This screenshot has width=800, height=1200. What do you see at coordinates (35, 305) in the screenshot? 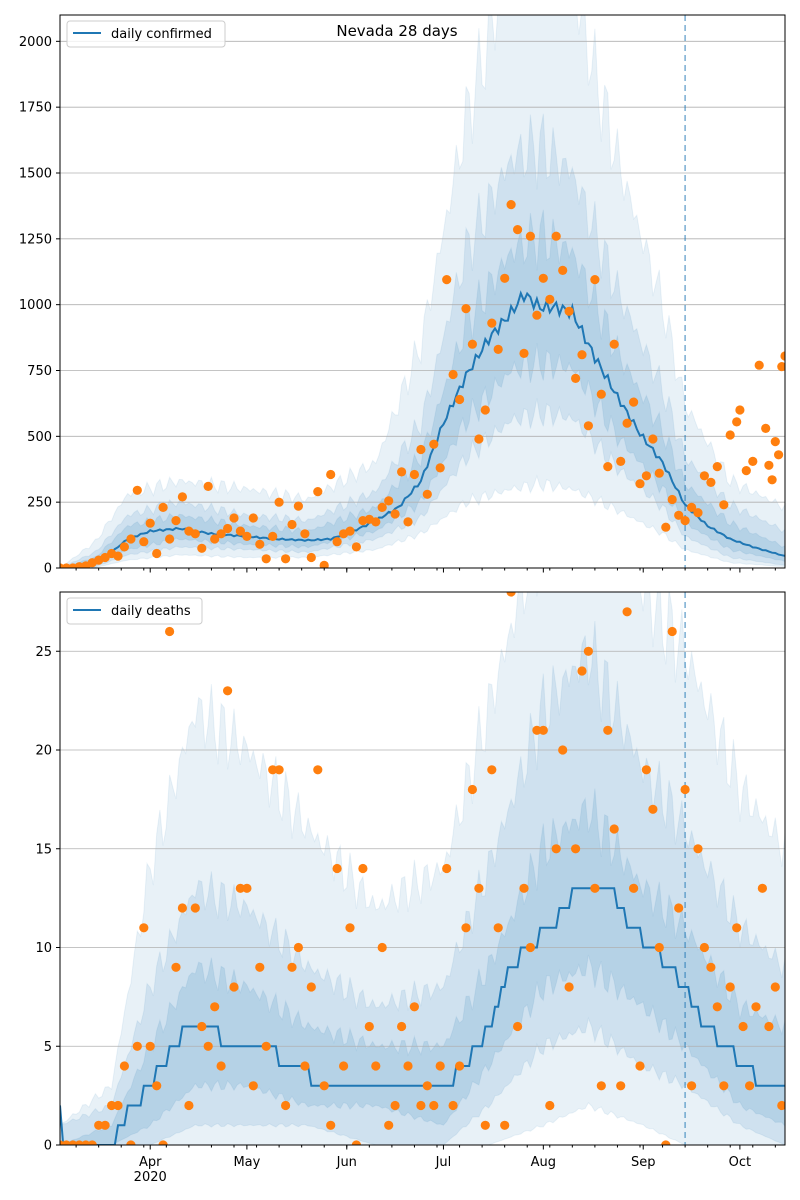
I see `y-tick-label: 1000` at bounding box center [35, 305].